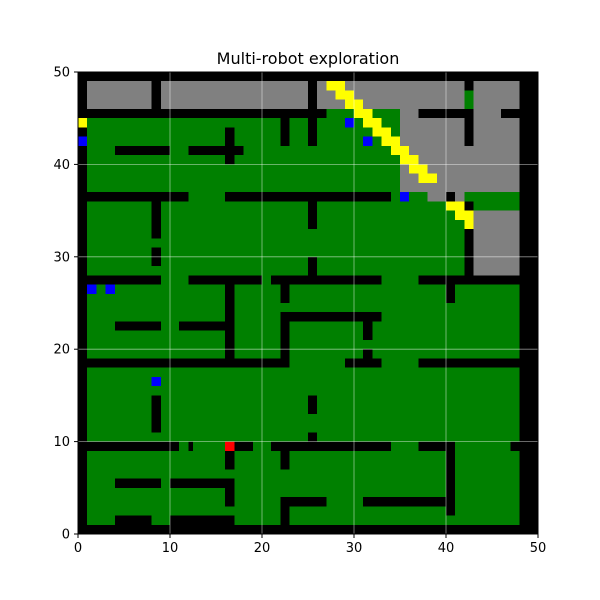 Image resolution: width=600 pixels, height=600 pixels. Describe the element at coordinates (170, 548) in the screenshot. I see `x-tick-label: 10` at that location.